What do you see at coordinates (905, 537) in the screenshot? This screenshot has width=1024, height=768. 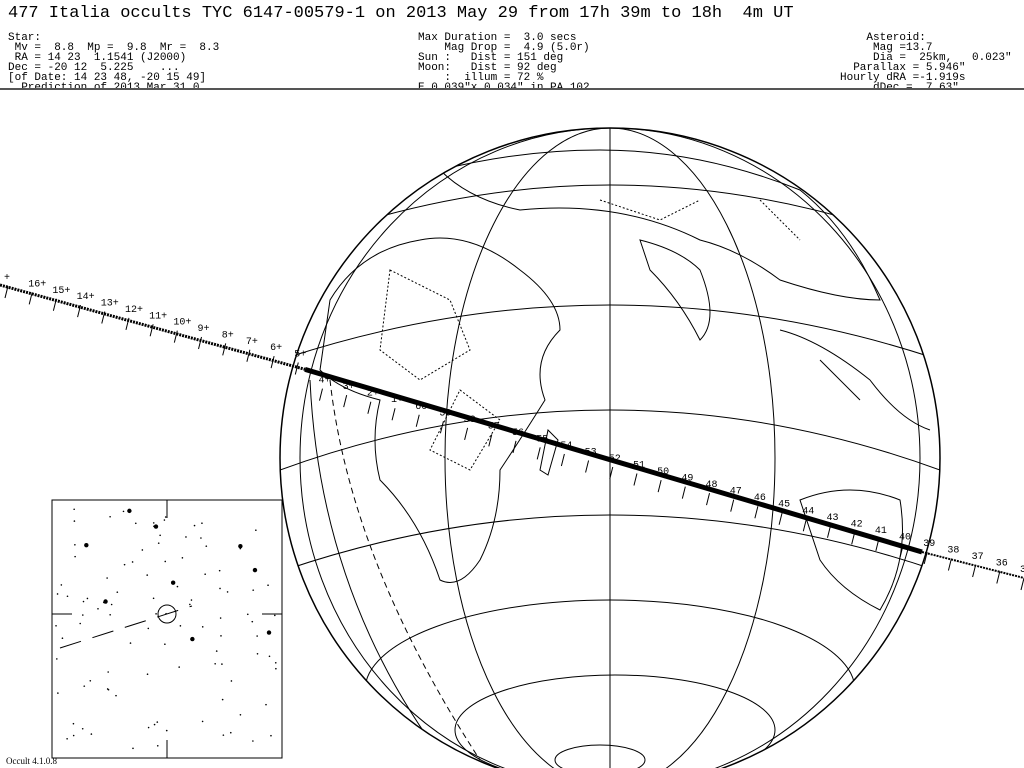 I see `track-time-label: 40` at bounding box center [905, 537].